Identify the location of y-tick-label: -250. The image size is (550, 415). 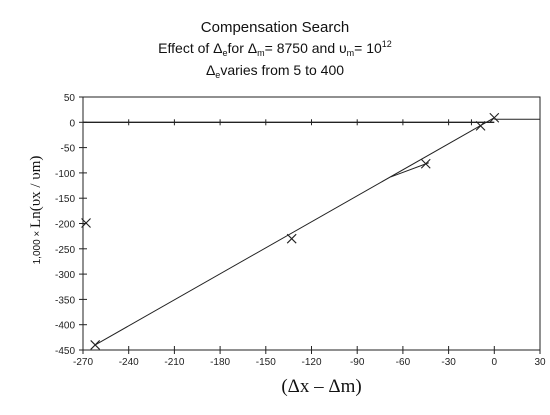
(65, 250).